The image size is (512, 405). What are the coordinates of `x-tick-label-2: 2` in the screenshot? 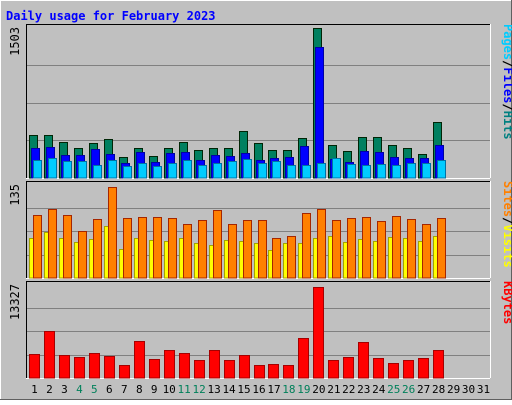 It's located at (49, 389).